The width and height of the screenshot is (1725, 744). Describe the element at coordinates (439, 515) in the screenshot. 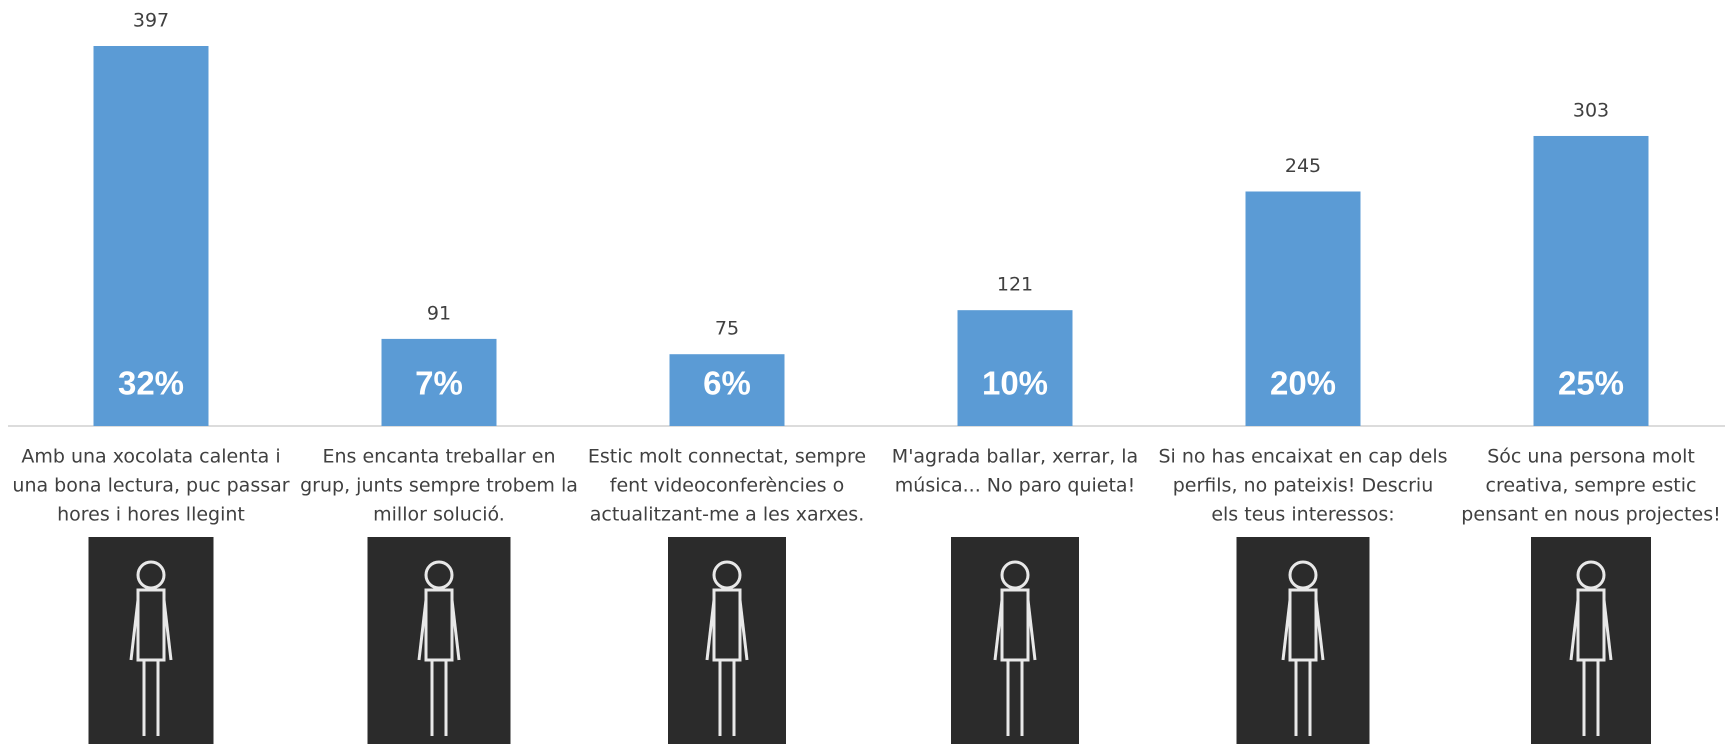

I see `category-label: millor solució.` at that location.